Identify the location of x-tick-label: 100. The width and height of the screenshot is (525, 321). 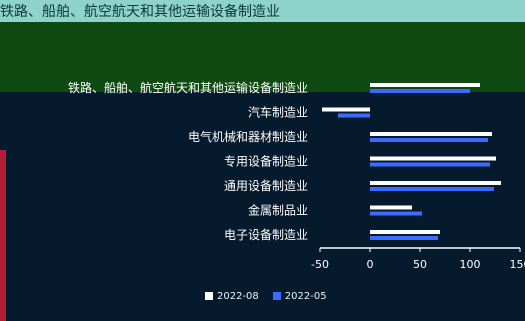
(470, 264).